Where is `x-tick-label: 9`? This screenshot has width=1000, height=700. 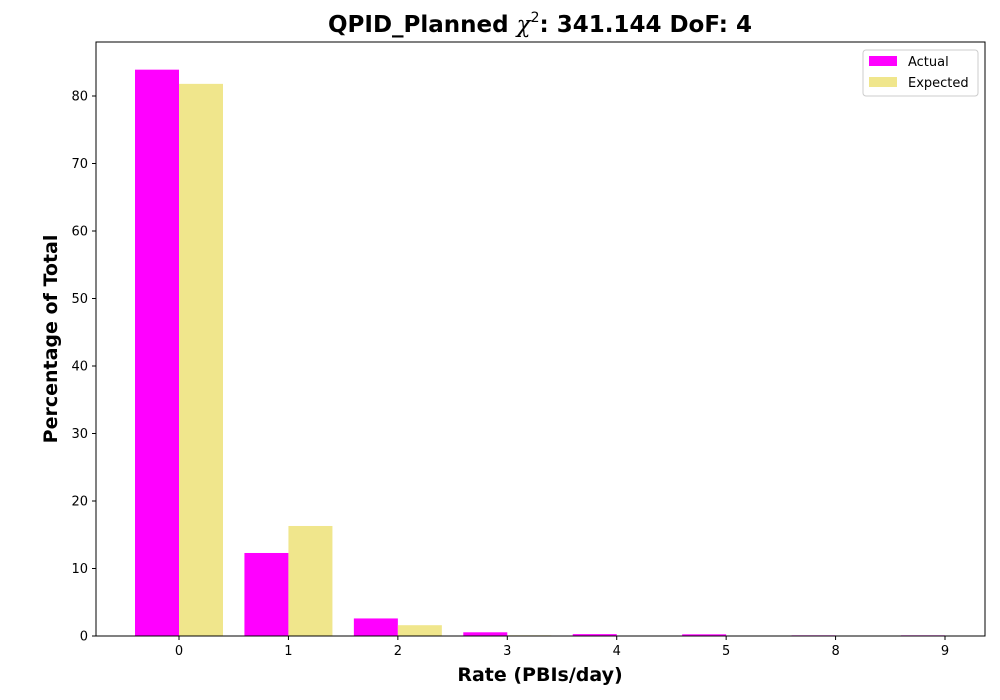
x-tick-label: 9 is located at coordinates (945, 651).